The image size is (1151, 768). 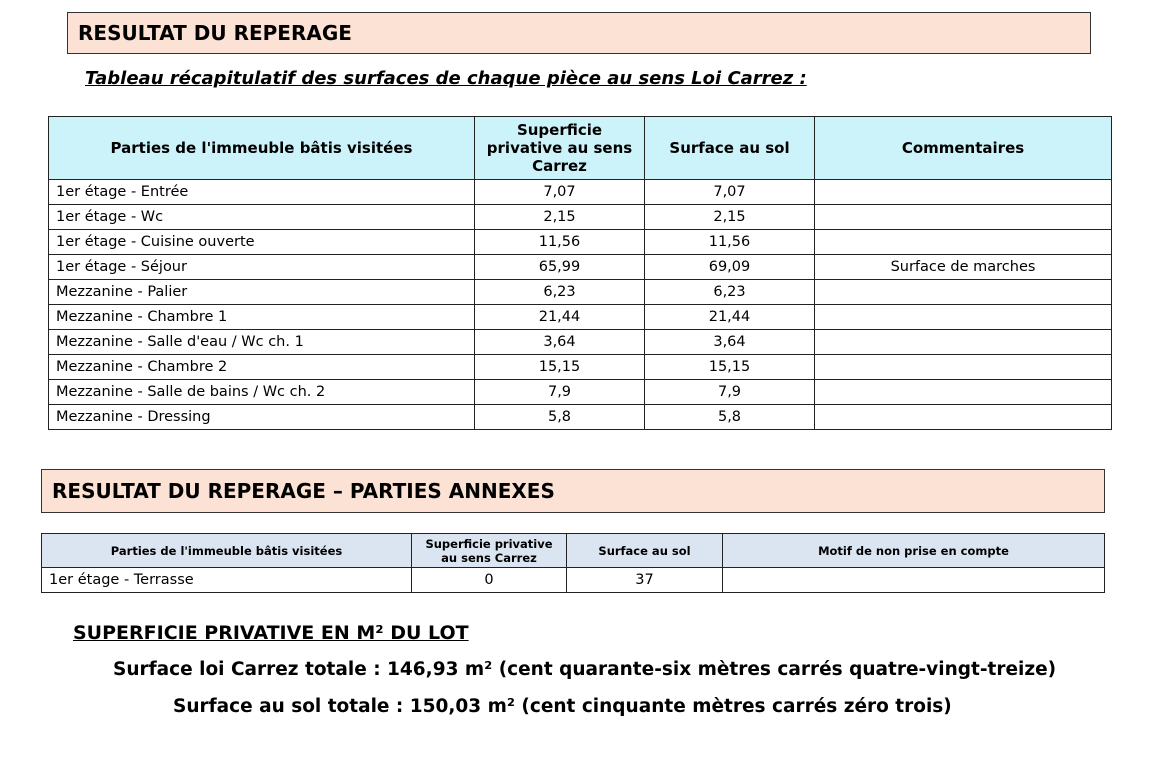 What do you see at coordinates (261, 292) in the screenshot?
I see `cell-piece: Mezzanine - Palier` at bounding box center [261, 292].